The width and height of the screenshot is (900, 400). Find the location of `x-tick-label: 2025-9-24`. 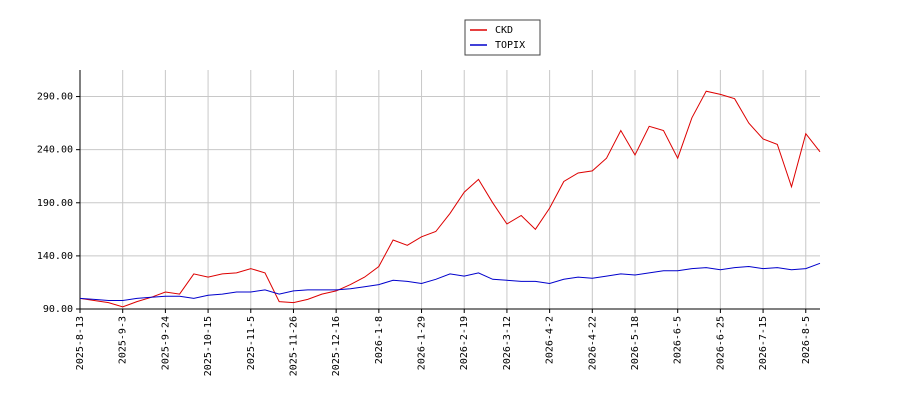

x-tick-label: 2025-9-24 is located at coordinates (165, 343).